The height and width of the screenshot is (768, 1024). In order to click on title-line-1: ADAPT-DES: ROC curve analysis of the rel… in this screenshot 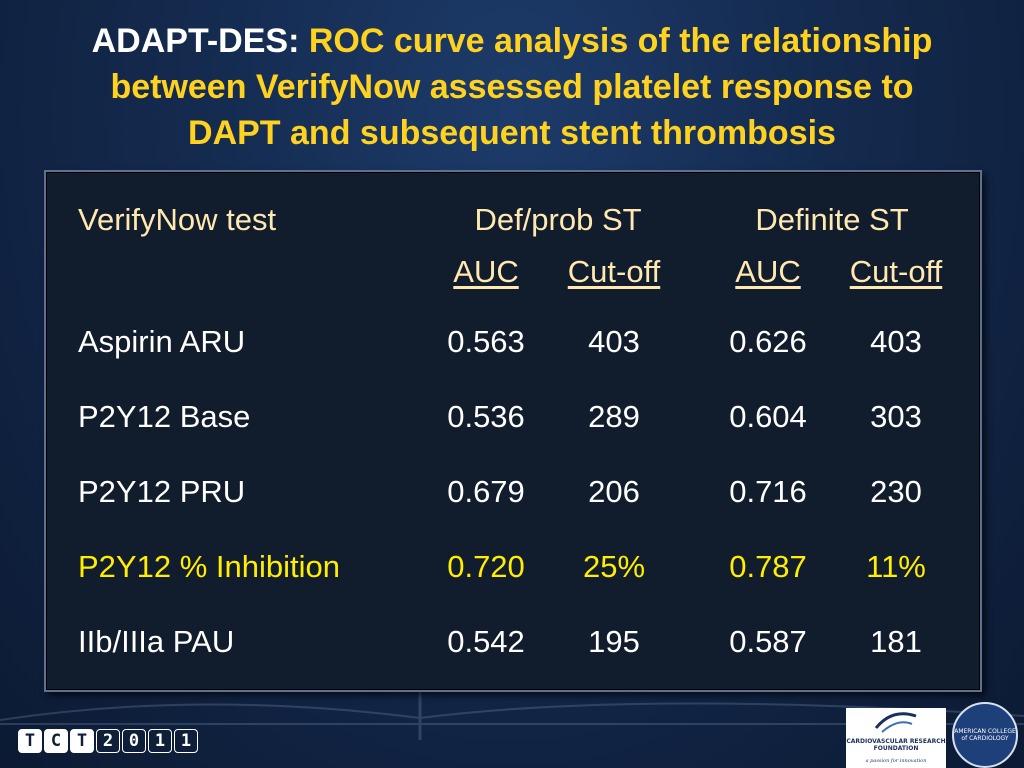, I will do `click(512, 41)`.